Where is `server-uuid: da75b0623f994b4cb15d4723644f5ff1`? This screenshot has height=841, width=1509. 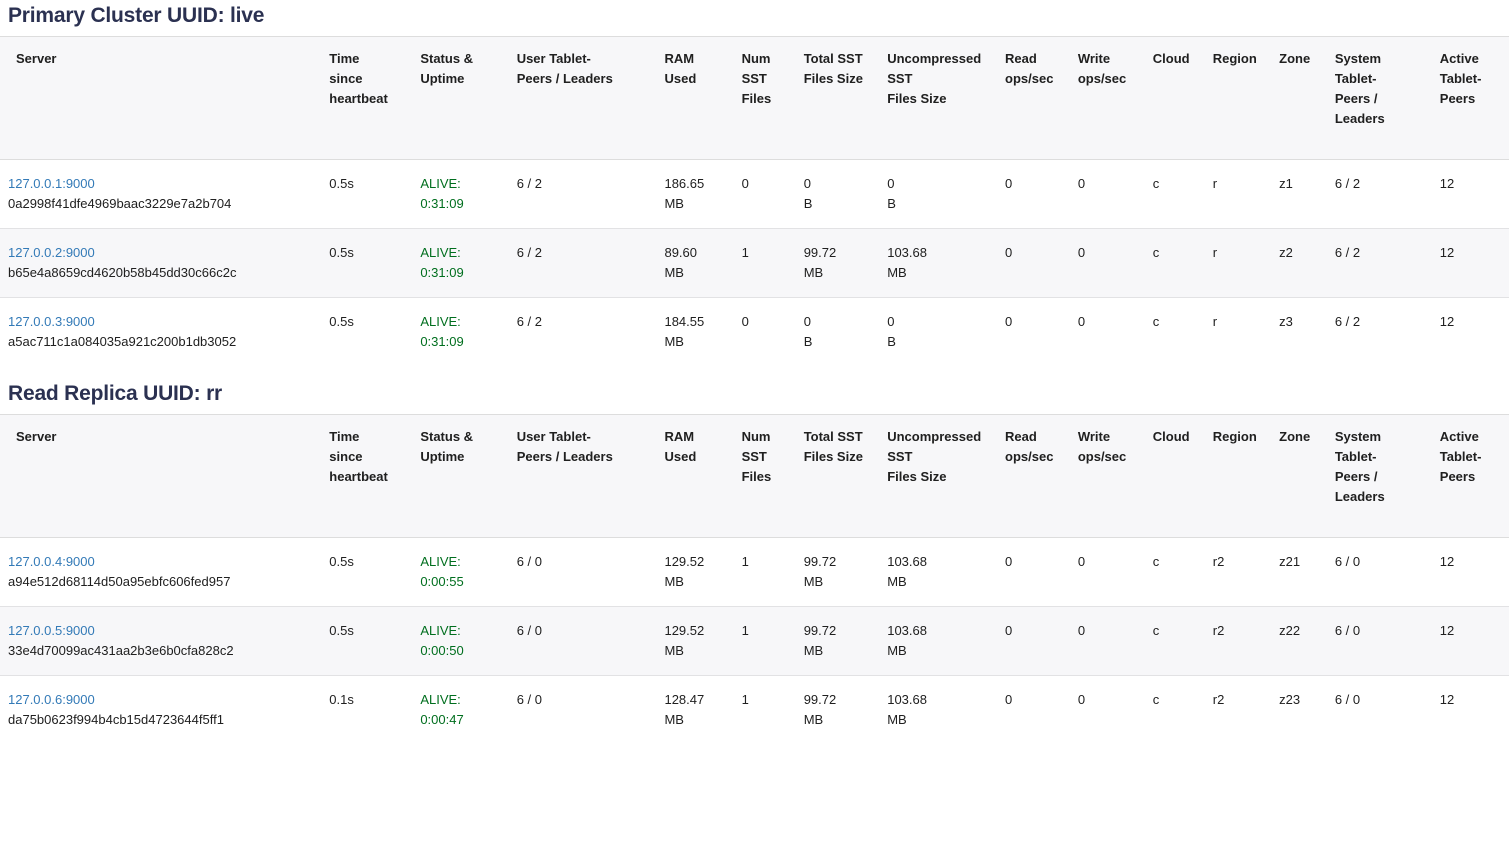
server-uuid: da75b0623f994b4cb15d4723644f5ff1 is located at coordinates (116, 719).